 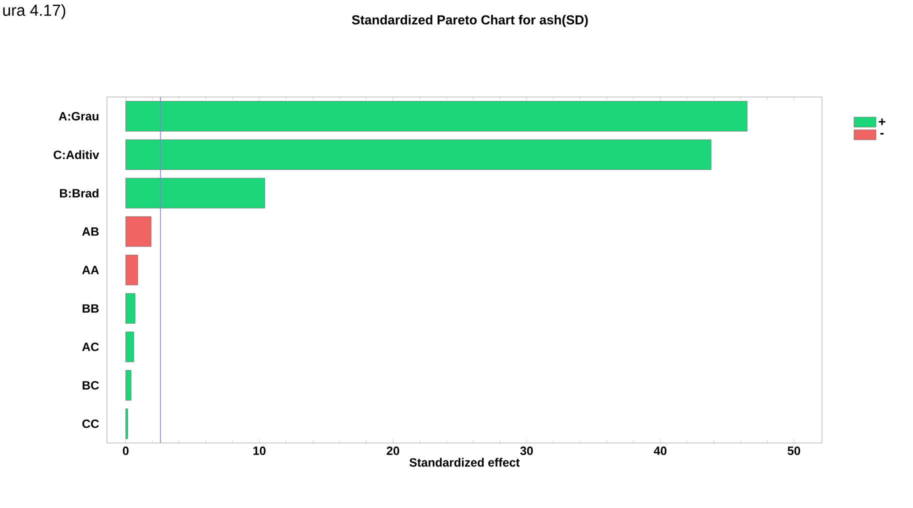 What do you see at coordinates (125, 451) in the screenshot?
I see `x-tick-label: 0` at bounding box center [125, 451].